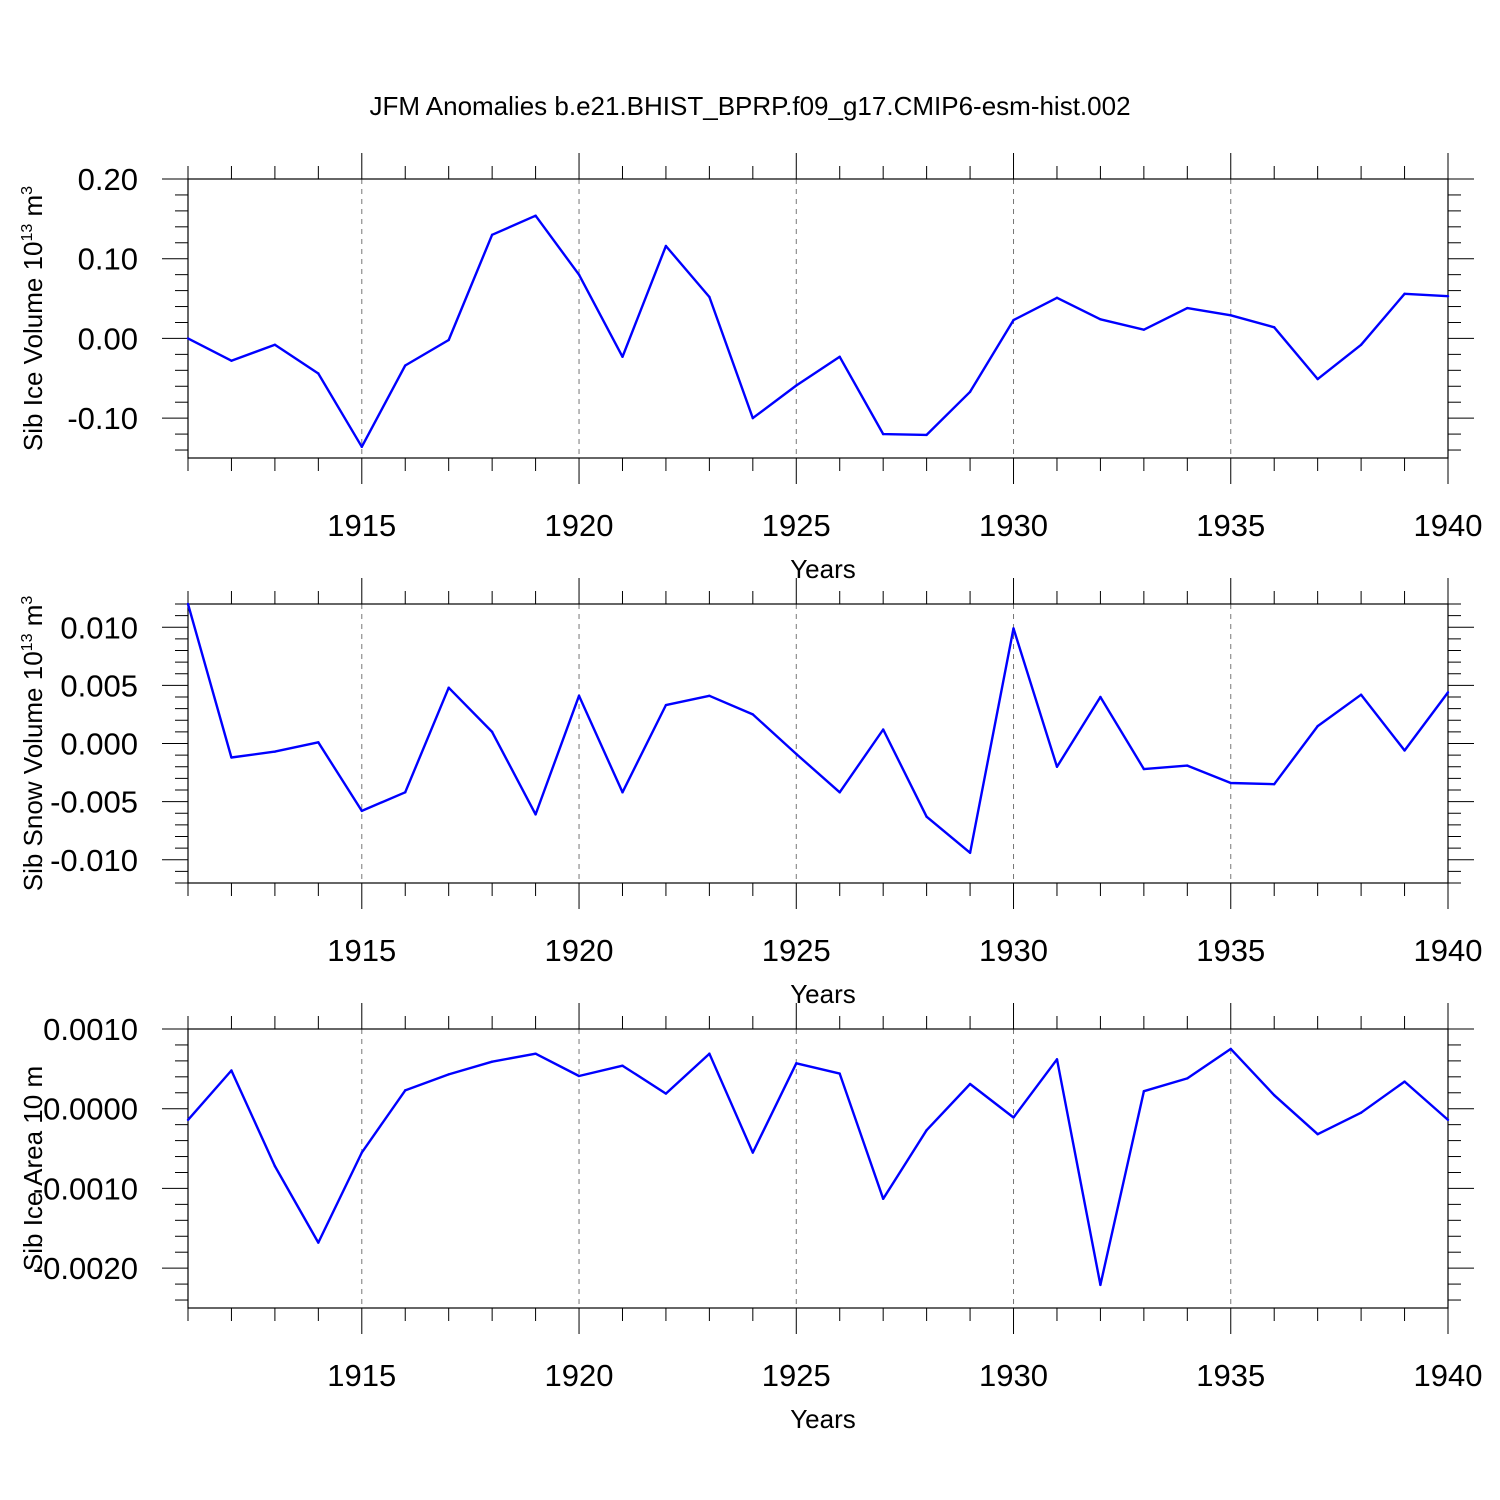 The height and width of the screenshot is (1500, 1500). I want to click on y-tick-label: 0.10, so click(108, 259).